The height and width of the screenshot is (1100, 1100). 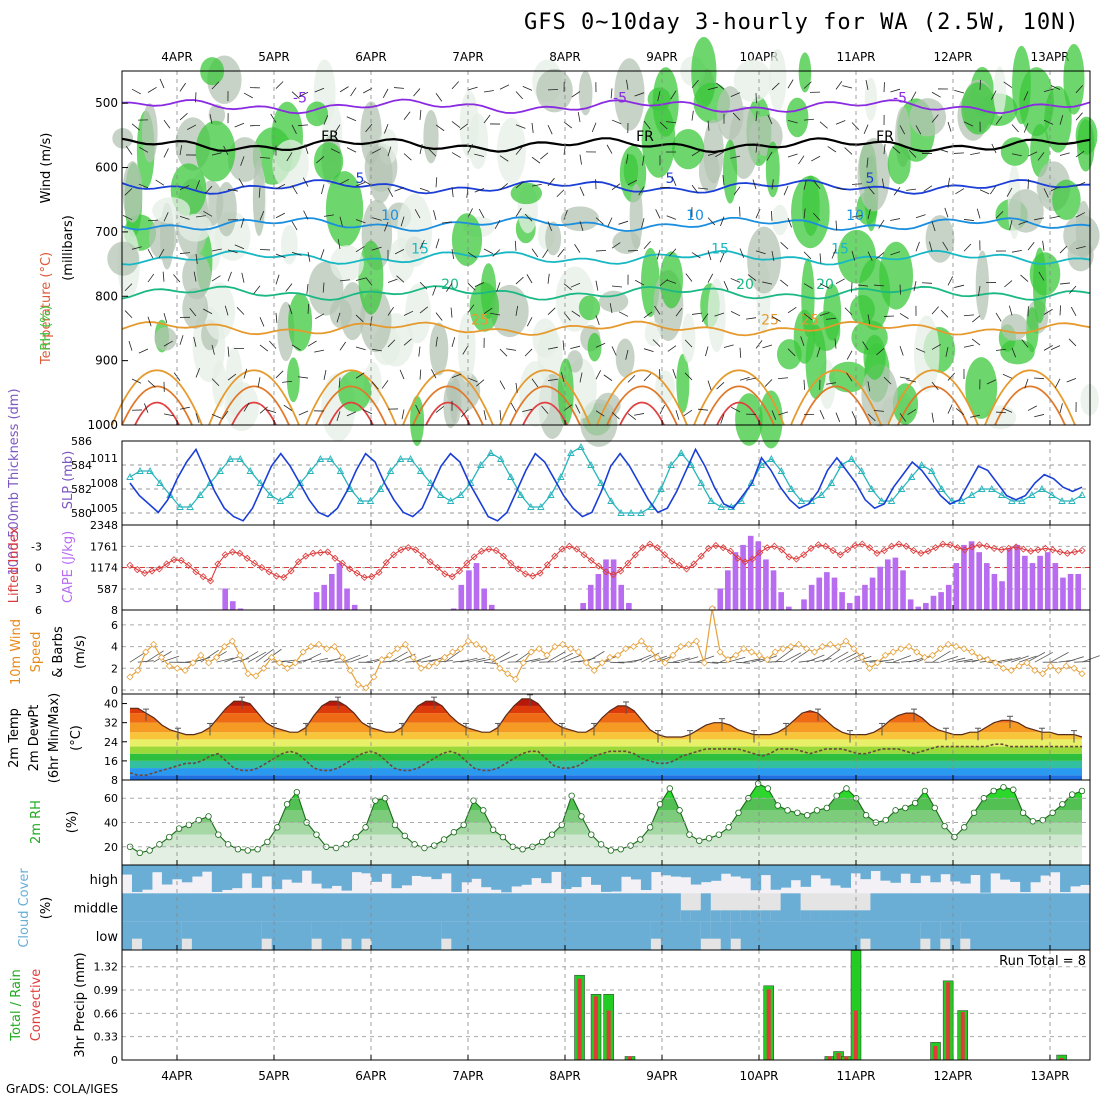 What do you see at coordinates (390, 216) in the screenshot?
I see `contour-label: 10` at bounding box center [390, 216].